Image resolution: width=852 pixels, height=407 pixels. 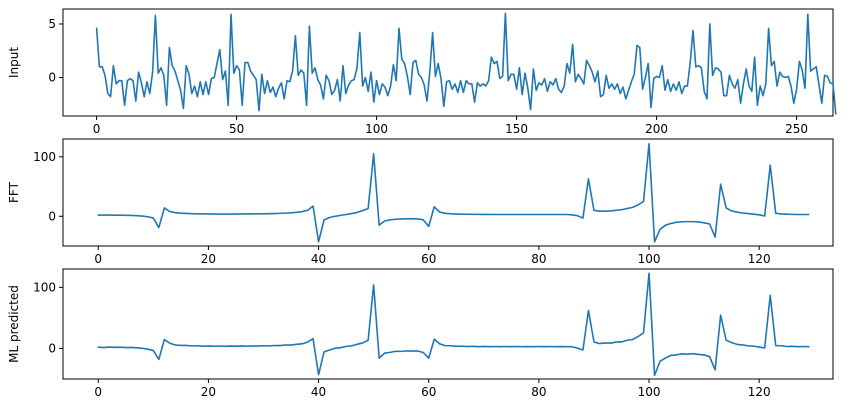 I want to click on x-tick-label: 200, so click(x=656, y=129).